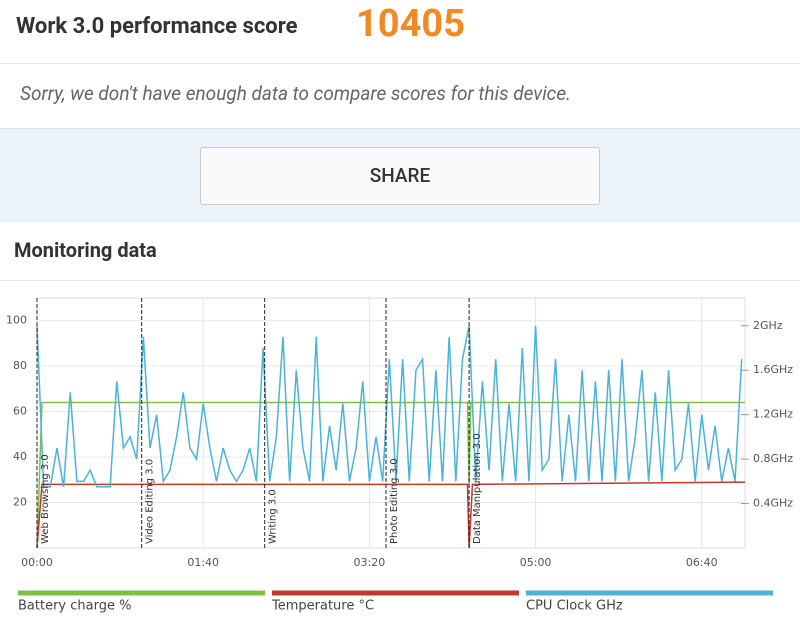 Image resolution: width=800 pixels, height=620 pixels. Describe the element at coordinates (773, 414) in the screenshot. I see `y2-tick-label: 1.2GHz` at that location.